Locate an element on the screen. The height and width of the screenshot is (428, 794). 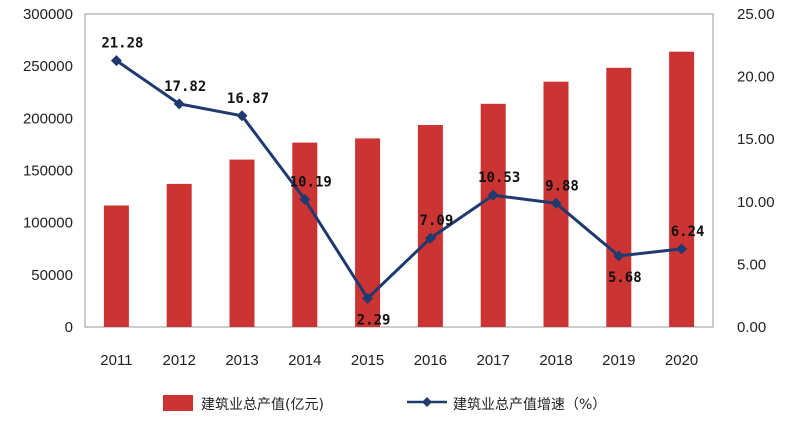
left-tick-label: 300000 is located at coordinates (48, 14).